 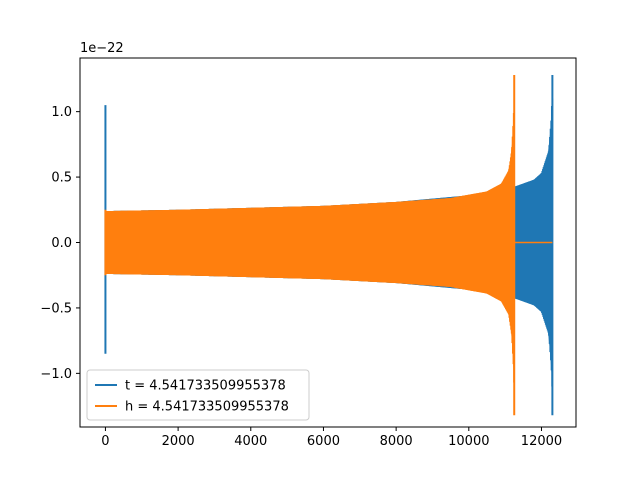 What do you see at coordinates (396, 441) in the screenshot?
I see `x-tick-label-4: 8000` at bounding box center [396, 441].